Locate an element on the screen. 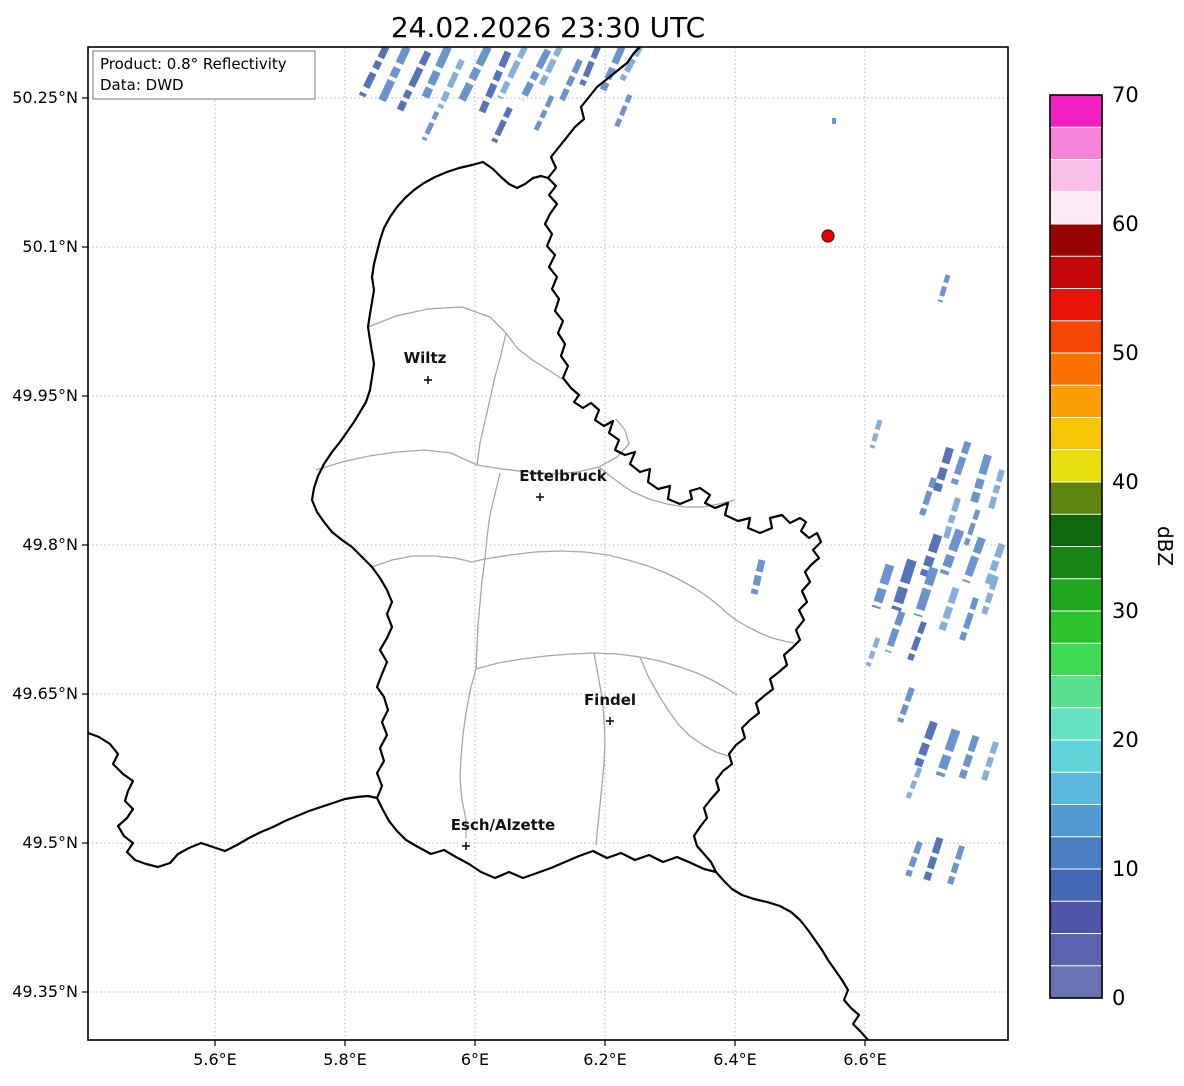 The image size is (1184, 1086). y-tick-label: 49.65°N is located at coordinates (45, 693).